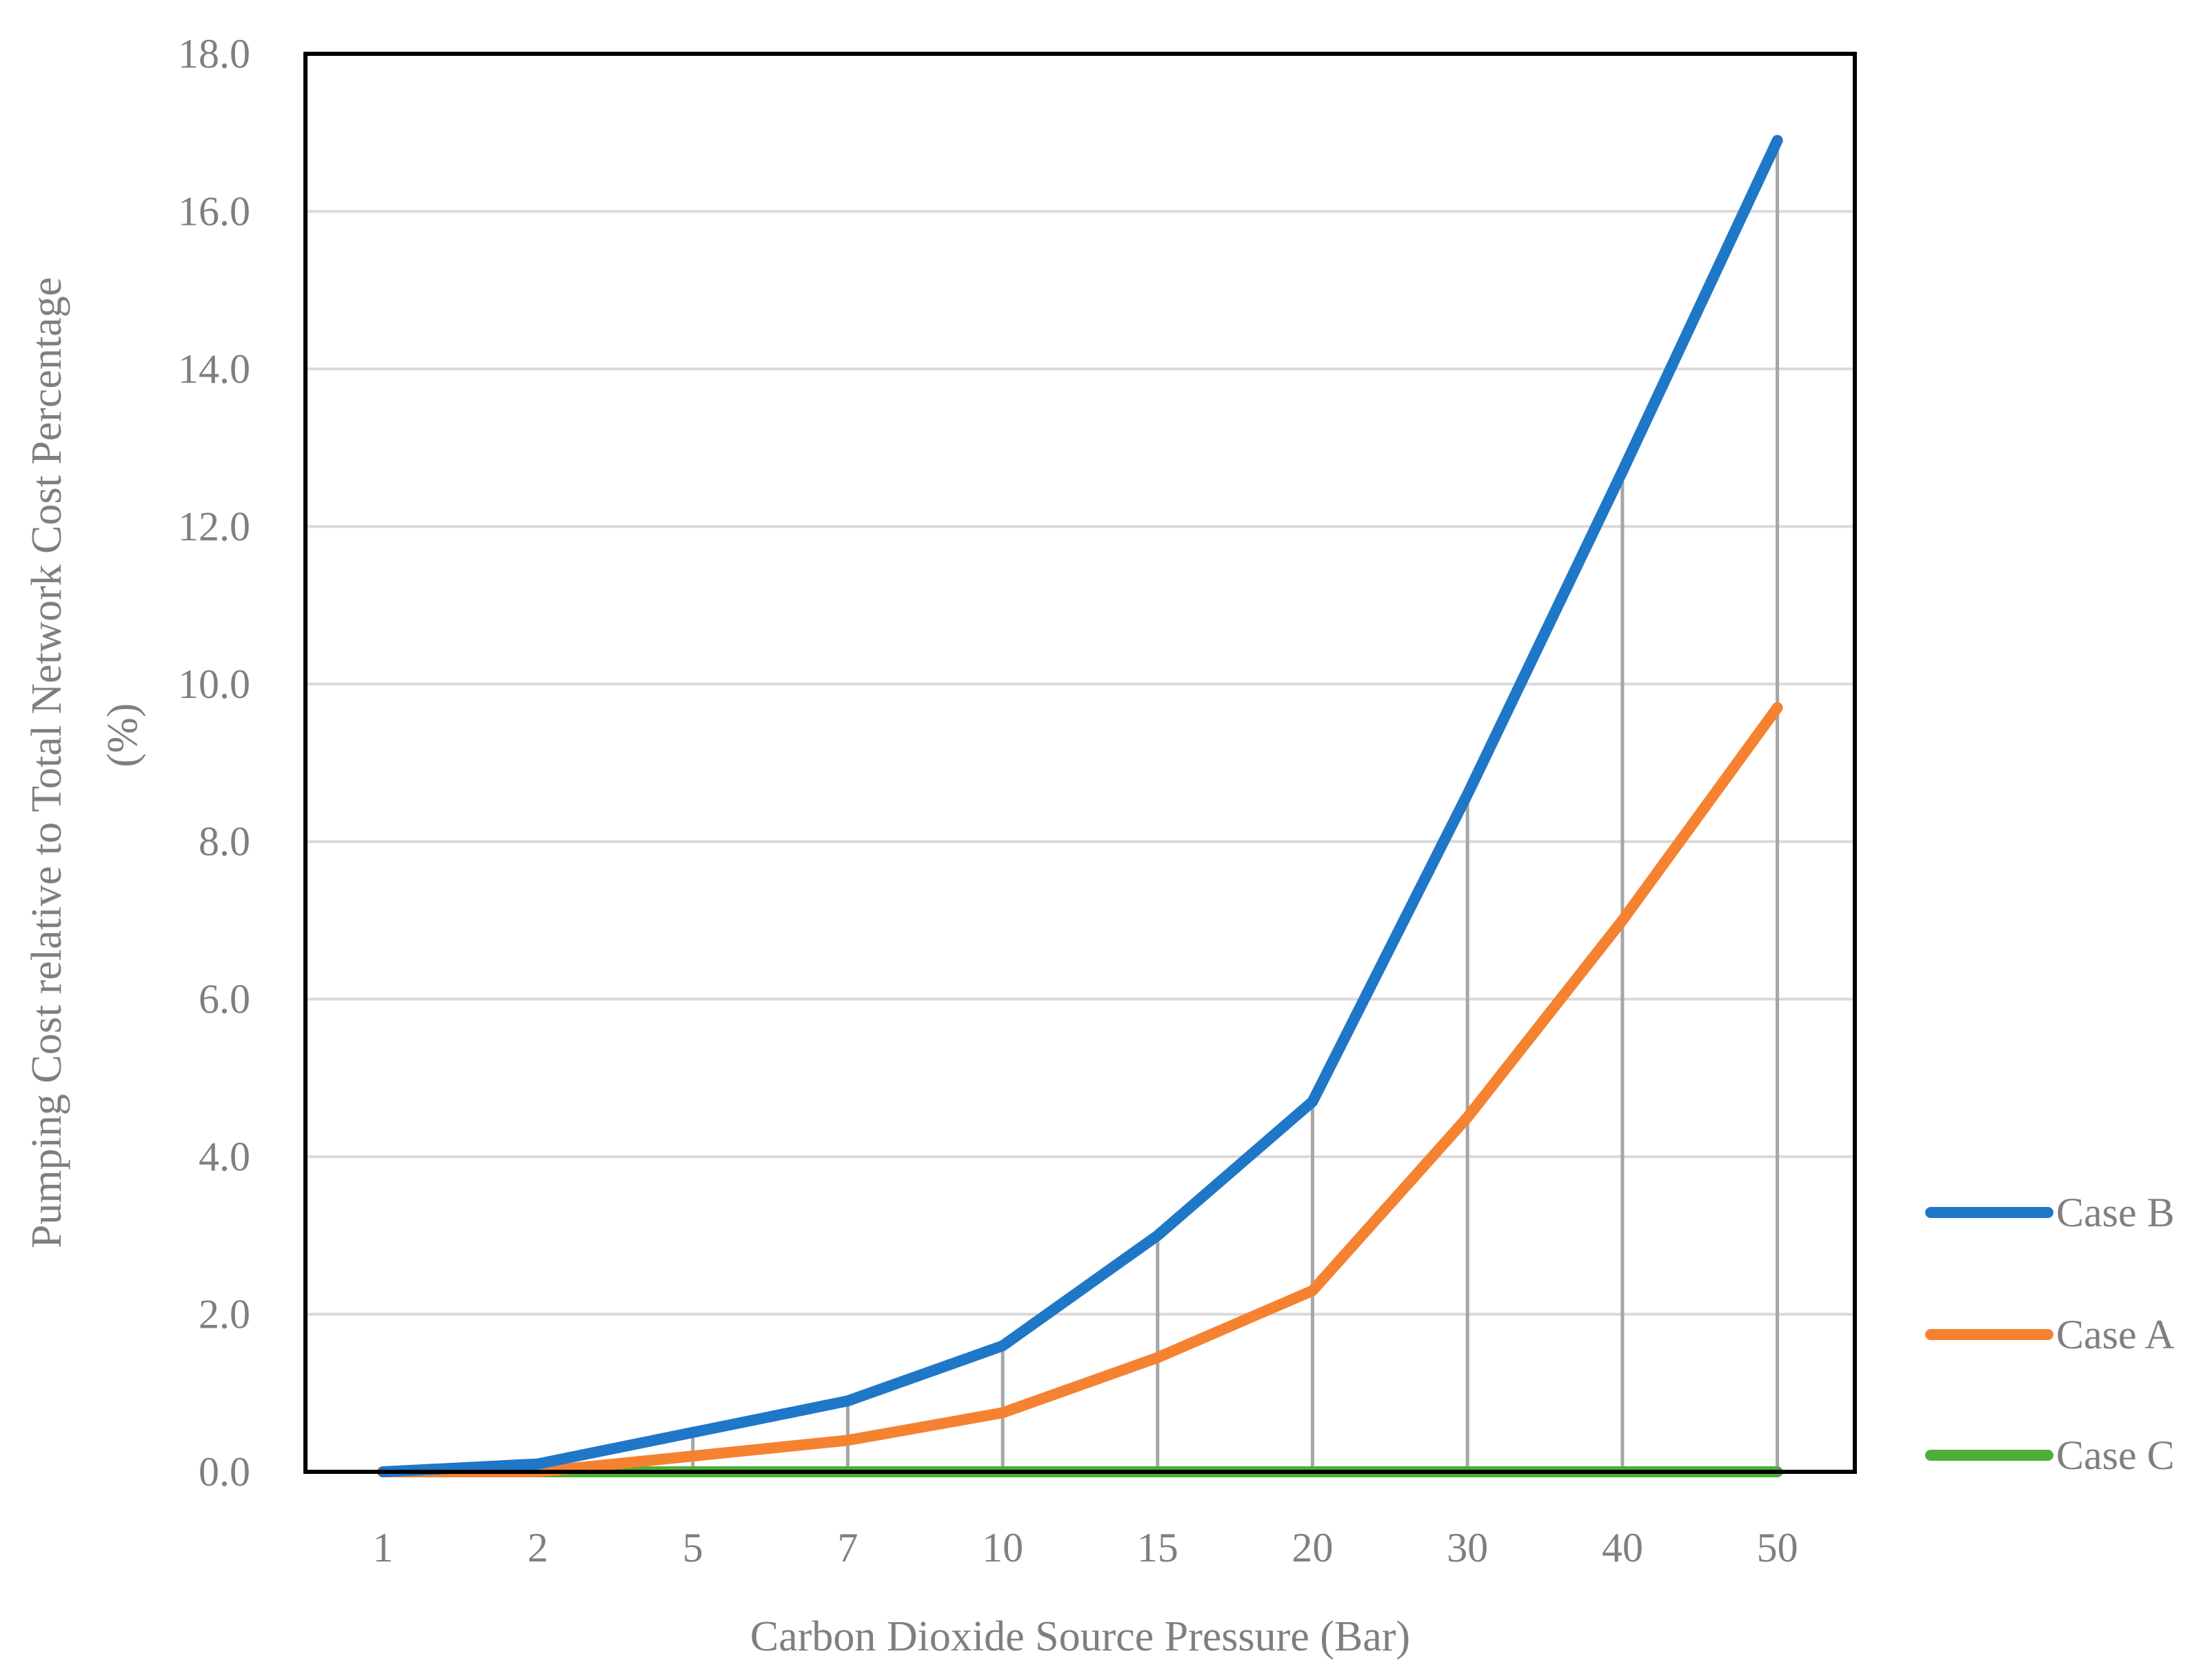 Image resolution: width=2212 pixels, height=1667 pixels. Describe the element at coordinates (1467, 1547) in the screenshot. I see `x-tick-label: 30` at that location.